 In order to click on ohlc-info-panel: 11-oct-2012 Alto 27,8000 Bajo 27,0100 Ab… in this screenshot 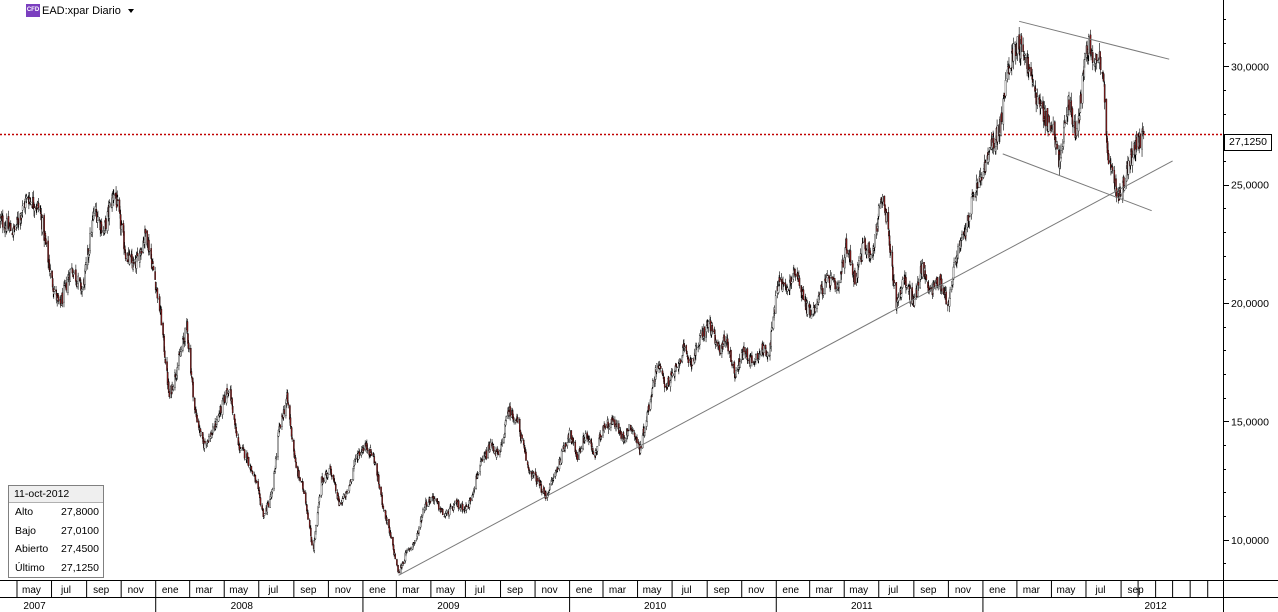, I will do `click(56, 531)`.